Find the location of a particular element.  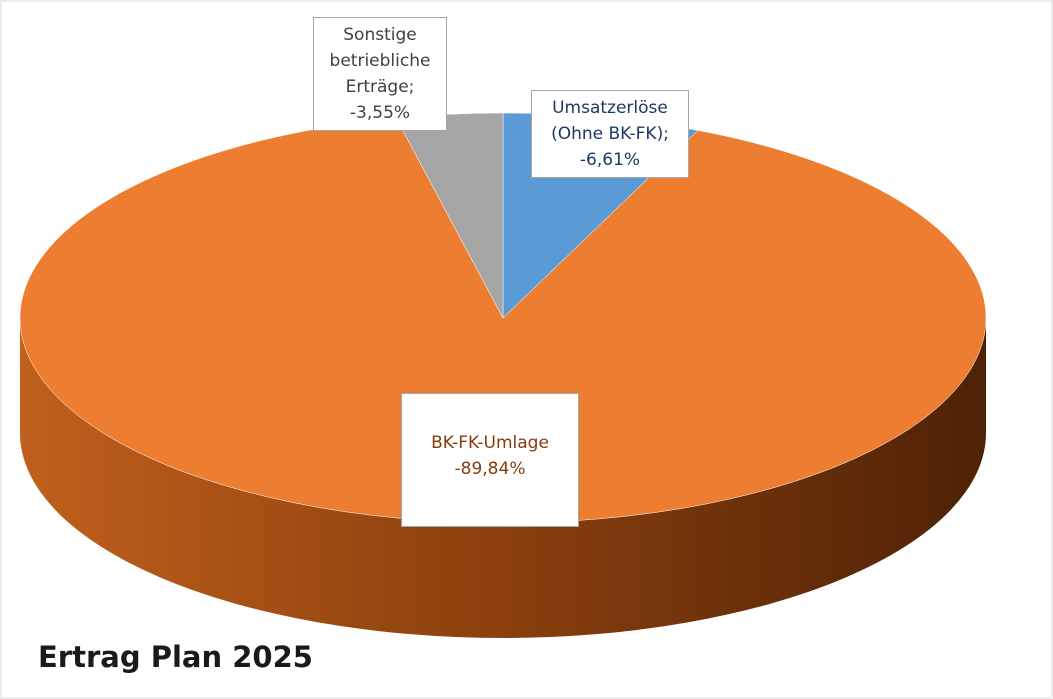

chart-title: Ertrag Plan 2025 is located at coordinates (175, 657).